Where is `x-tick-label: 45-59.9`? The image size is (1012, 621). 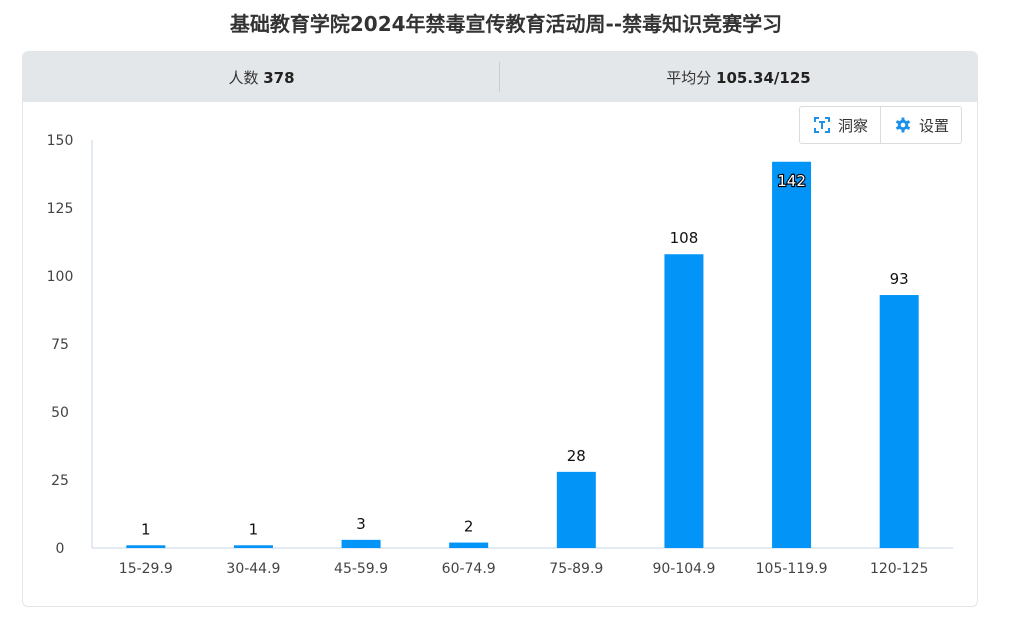 x-tick-label: 45-59.9 is located at coordinates (361, 569).